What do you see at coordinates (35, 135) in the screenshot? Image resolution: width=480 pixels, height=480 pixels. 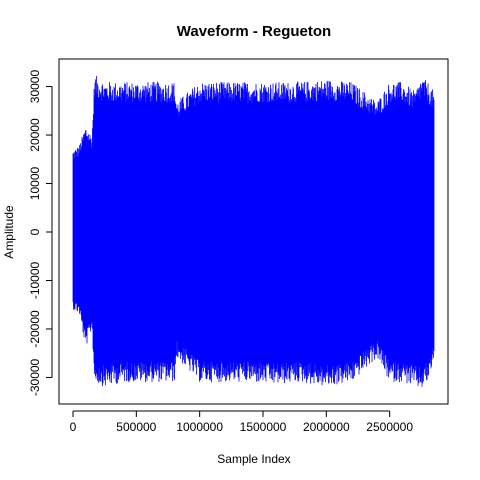 I see `y-tick-label: 20000` at bounding box center [35, 135].